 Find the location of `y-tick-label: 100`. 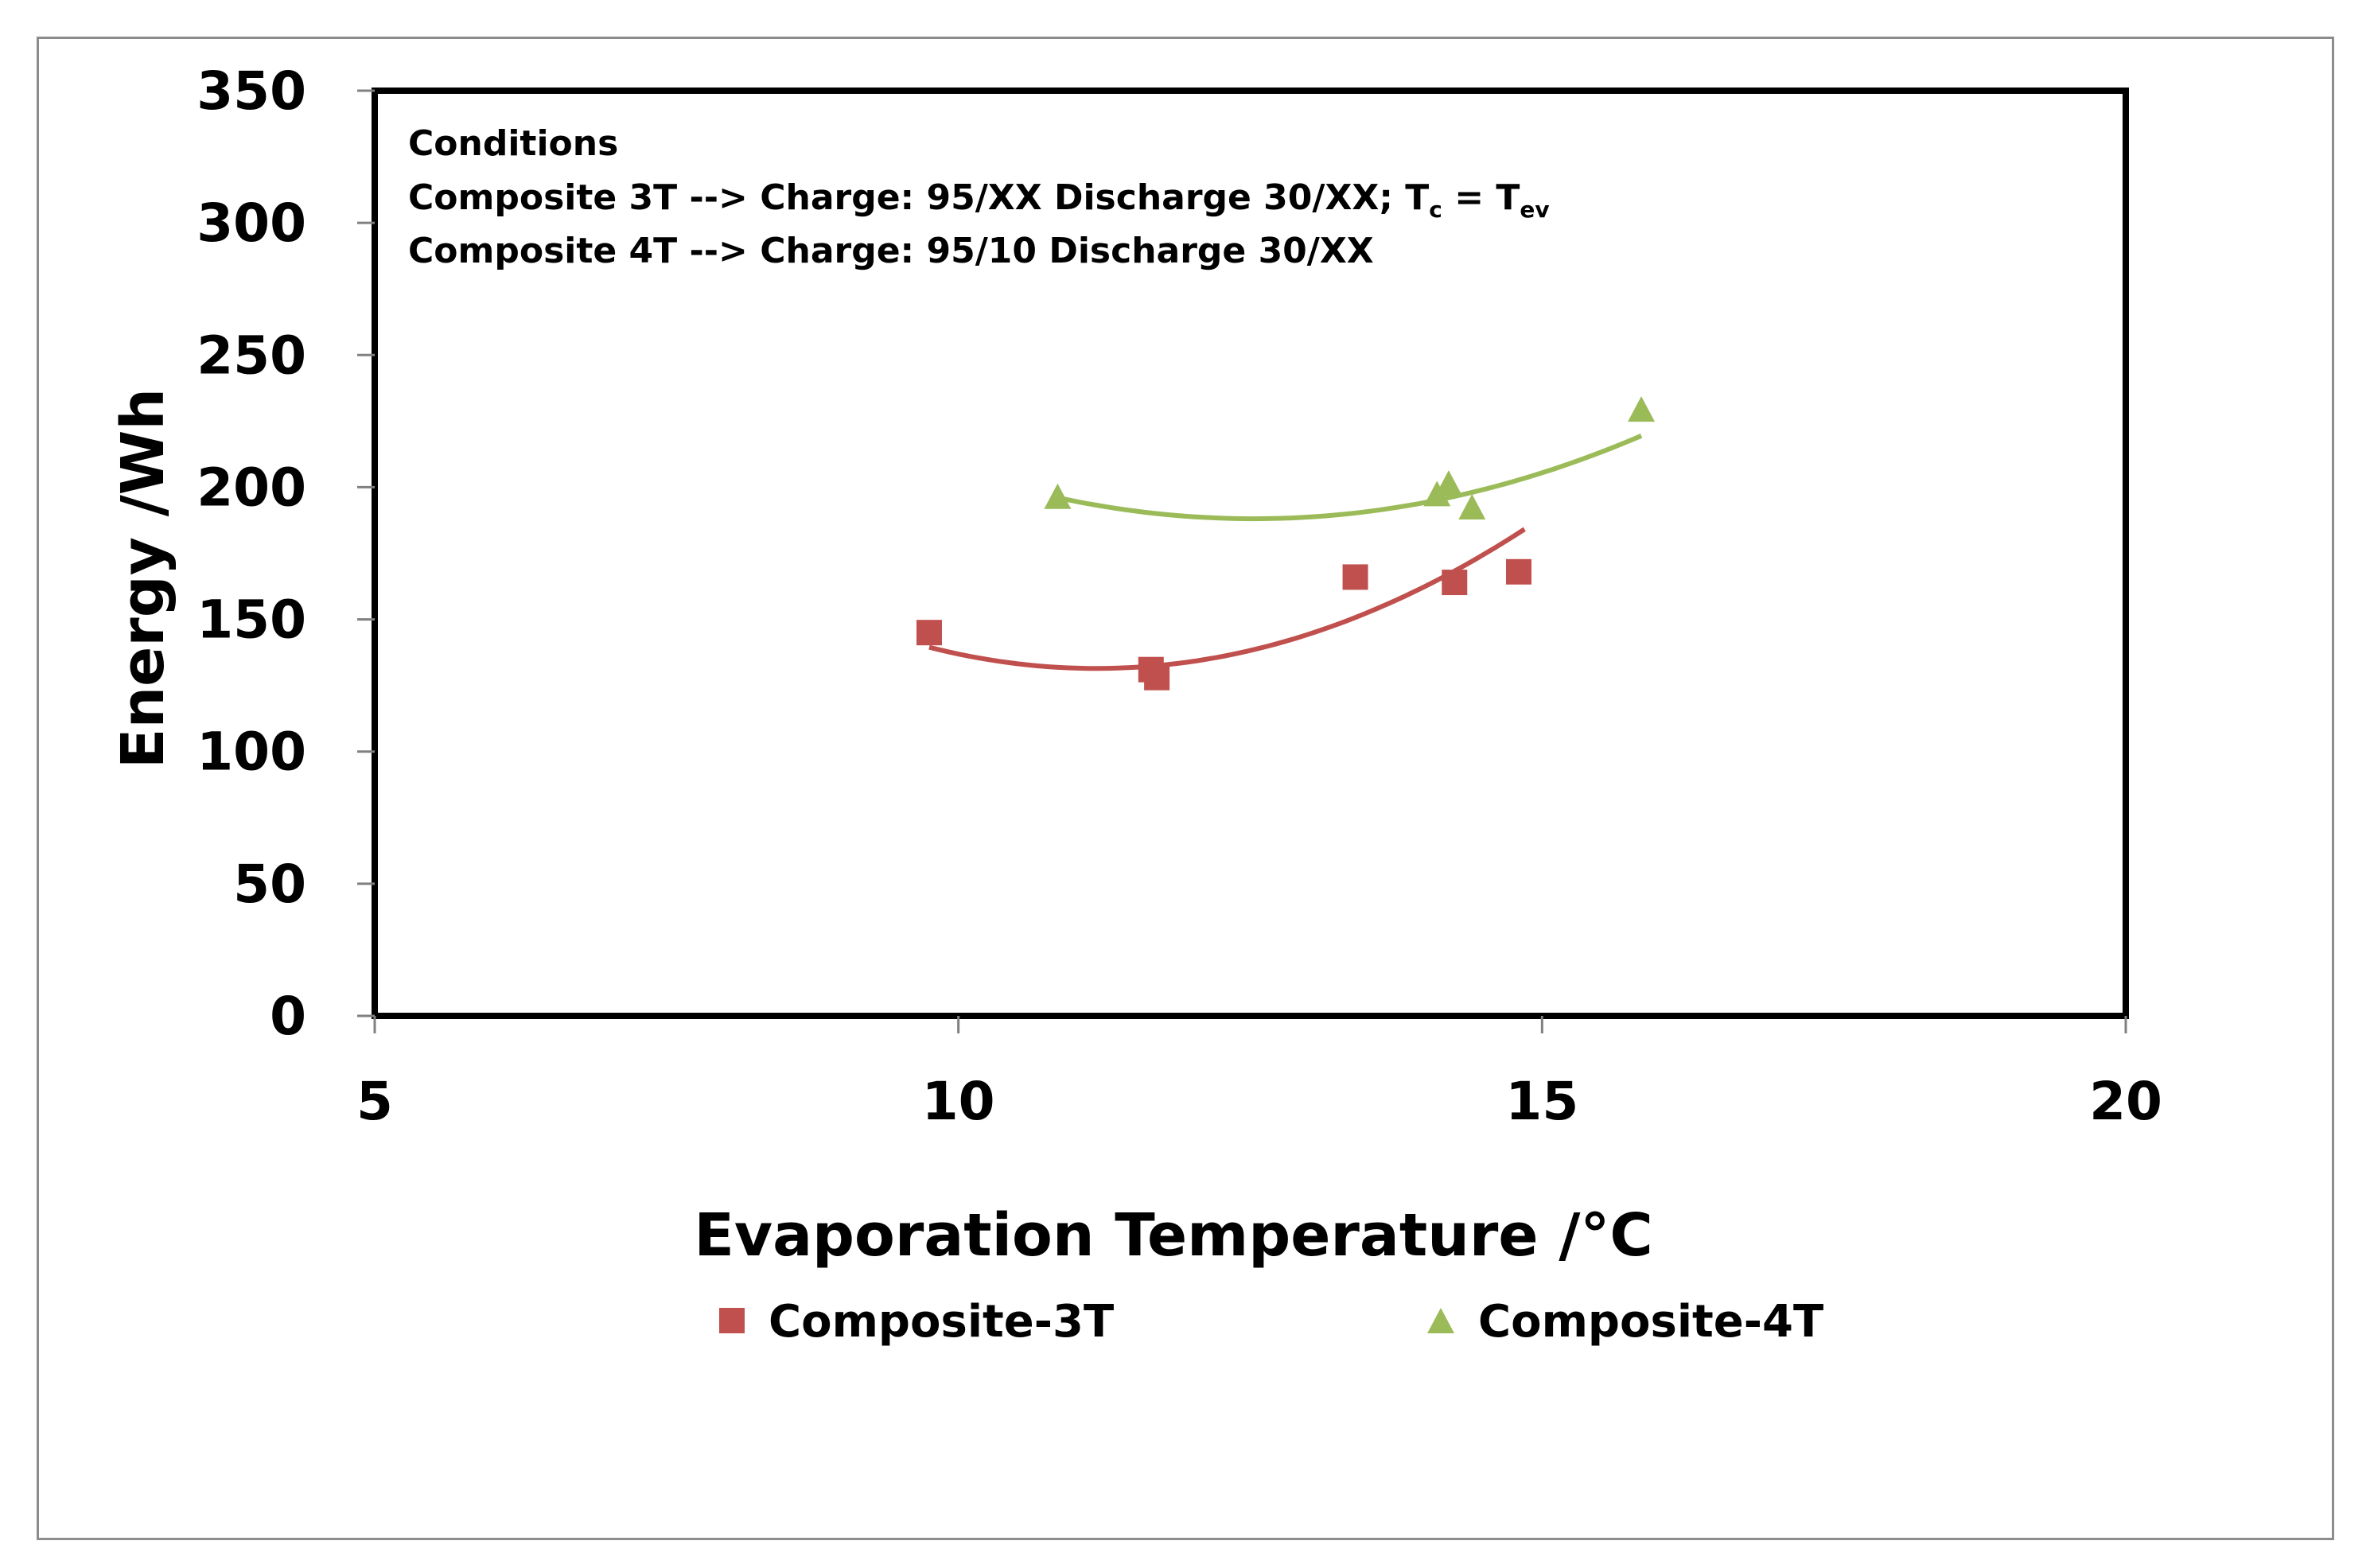

y-tick-label: 100 is located at coordinates (251, 752).